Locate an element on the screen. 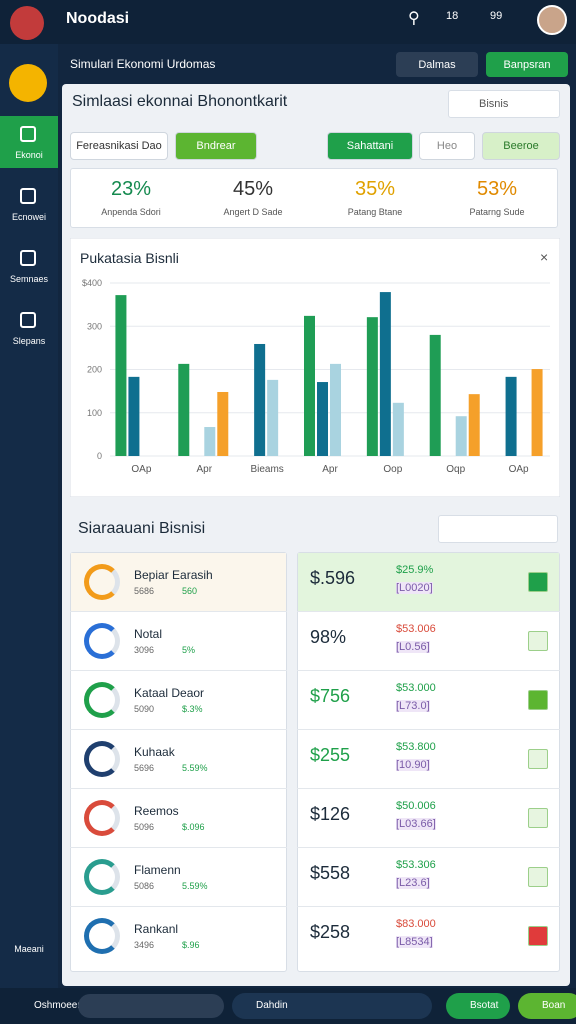  row-name: Kuhaak is located at coordinates (154, 752).